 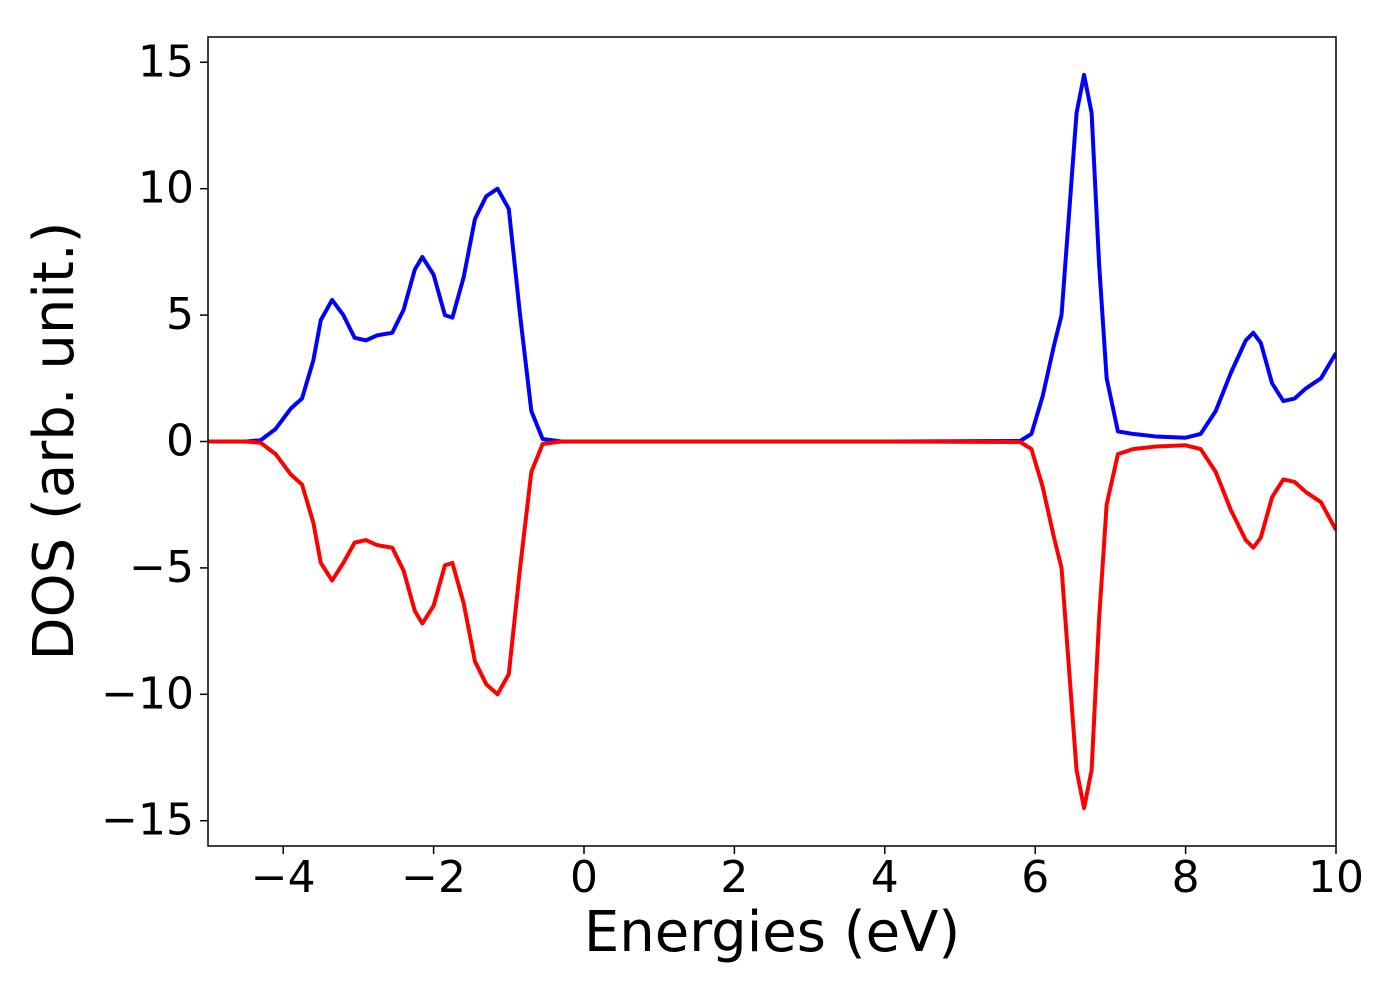 What do you see at coordinates (180, 314) in the screenshot?
I see `y-tick-label: 5` at bounding box center [180, 314].